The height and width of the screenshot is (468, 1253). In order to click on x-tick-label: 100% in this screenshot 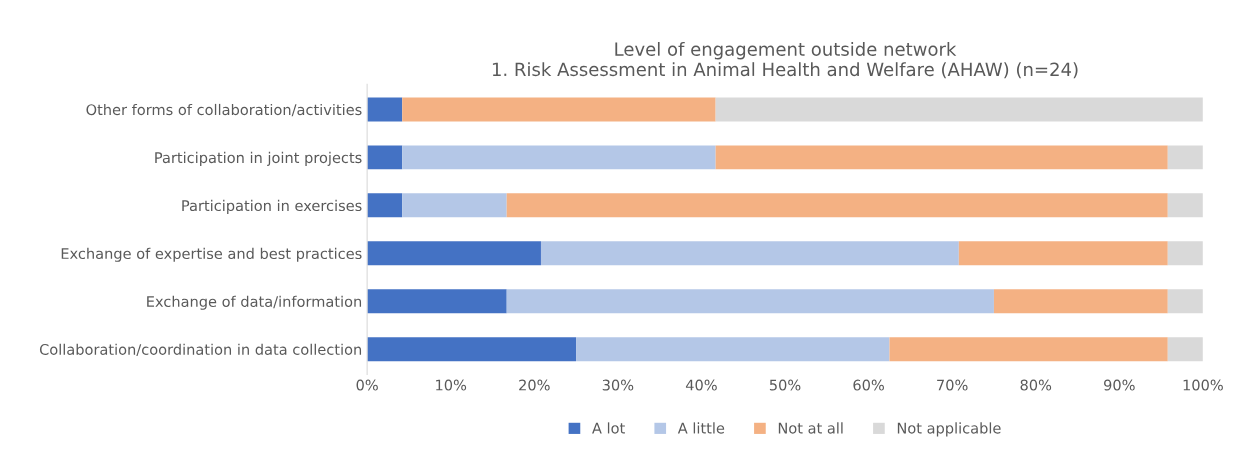, I will do `click(1203, 385)`.